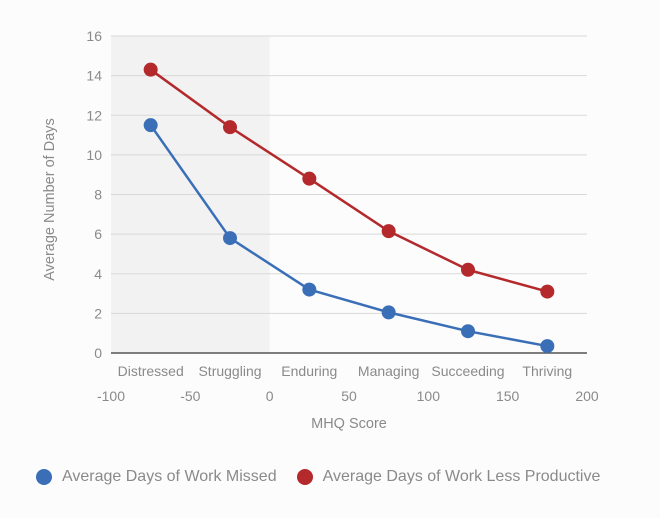  I want to click on y-tick-label: 12, so click(94, 115).